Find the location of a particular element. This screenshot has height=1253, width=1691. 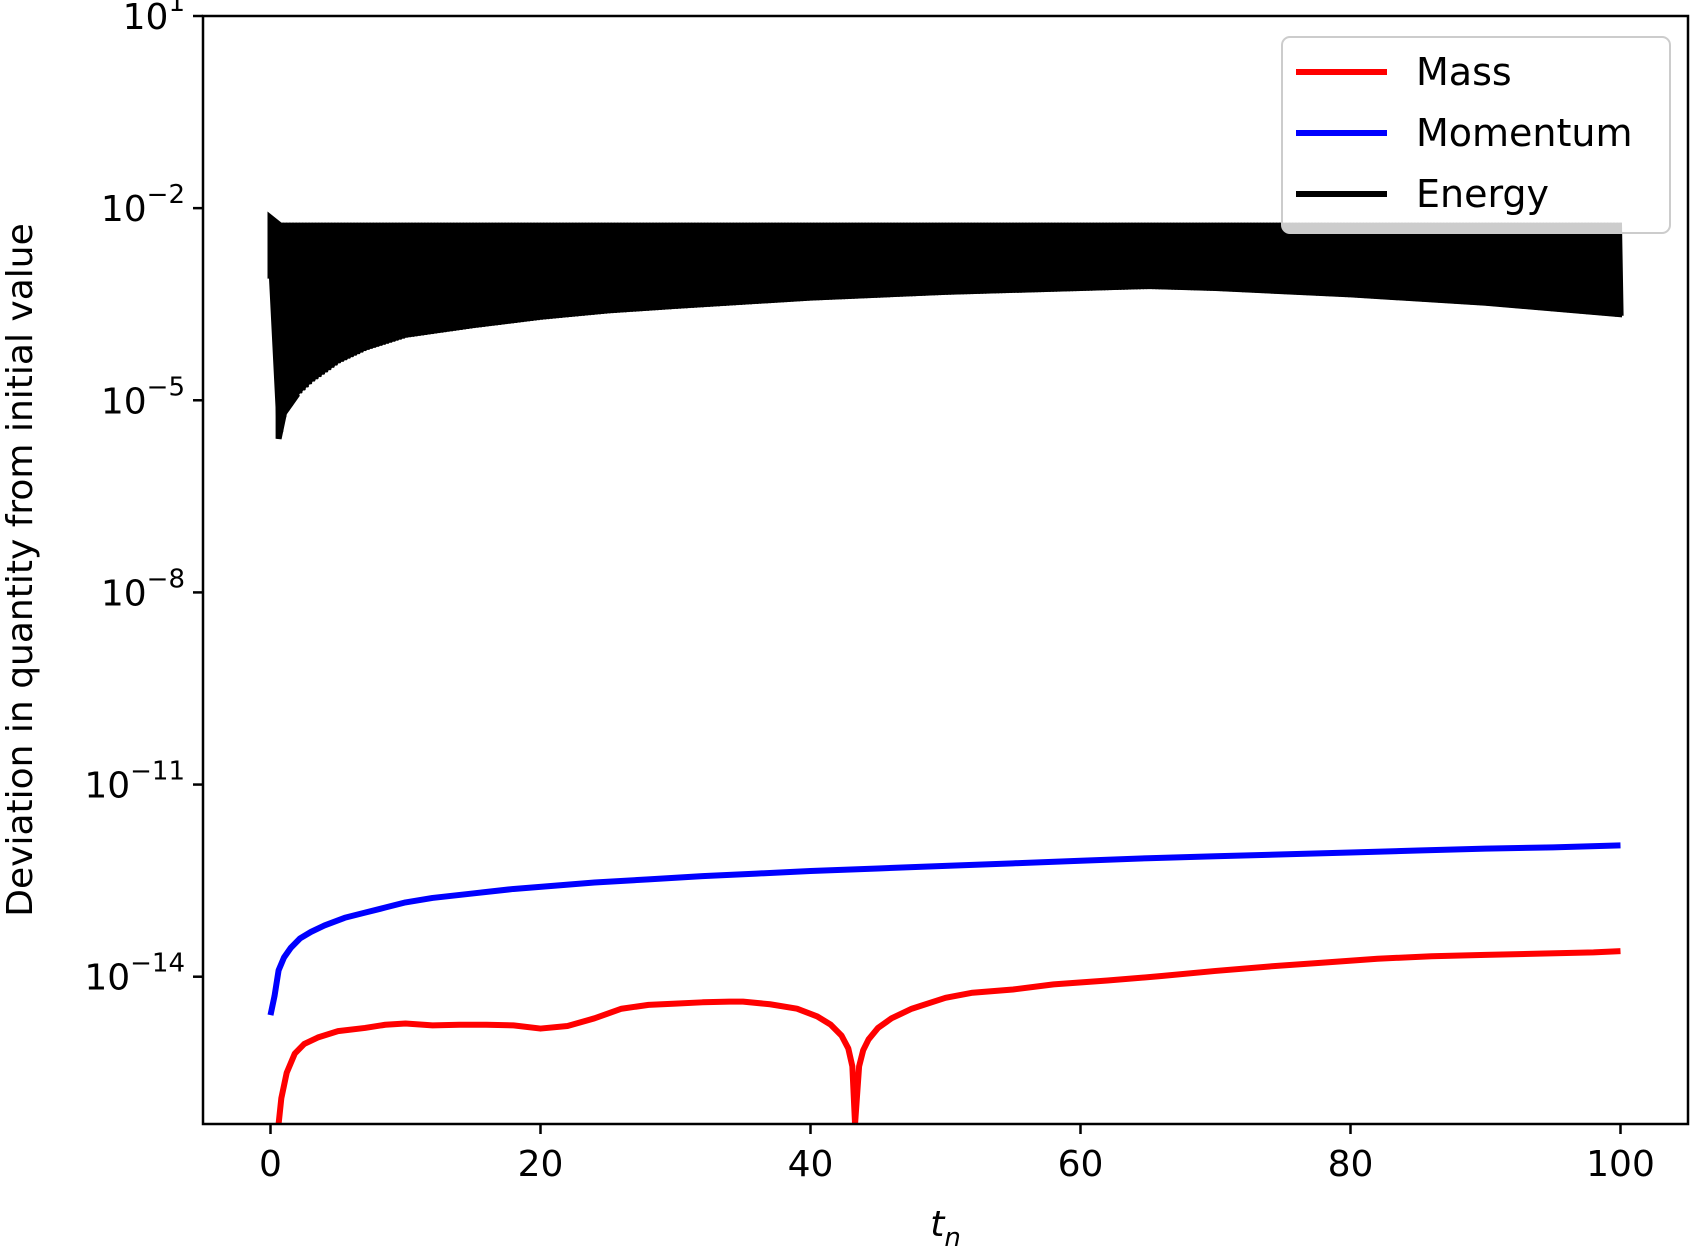

legend-label-energy: Energy is located at coordinates (1482, 194).